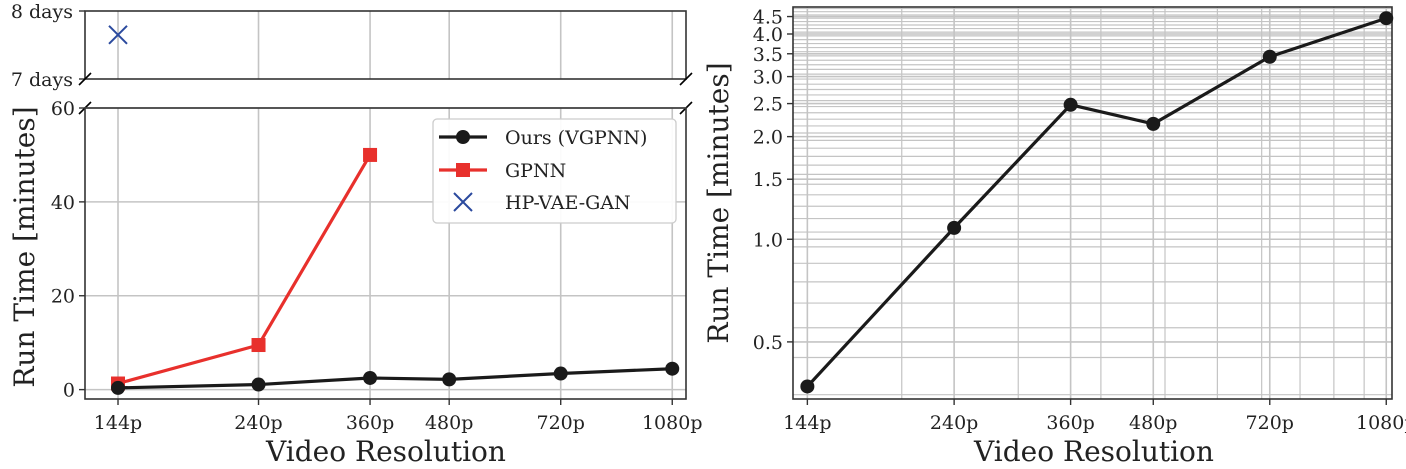 Image resolution: width=1406 pixels, height=469 pixels. I want to click on legend-box, so click(554, 171).